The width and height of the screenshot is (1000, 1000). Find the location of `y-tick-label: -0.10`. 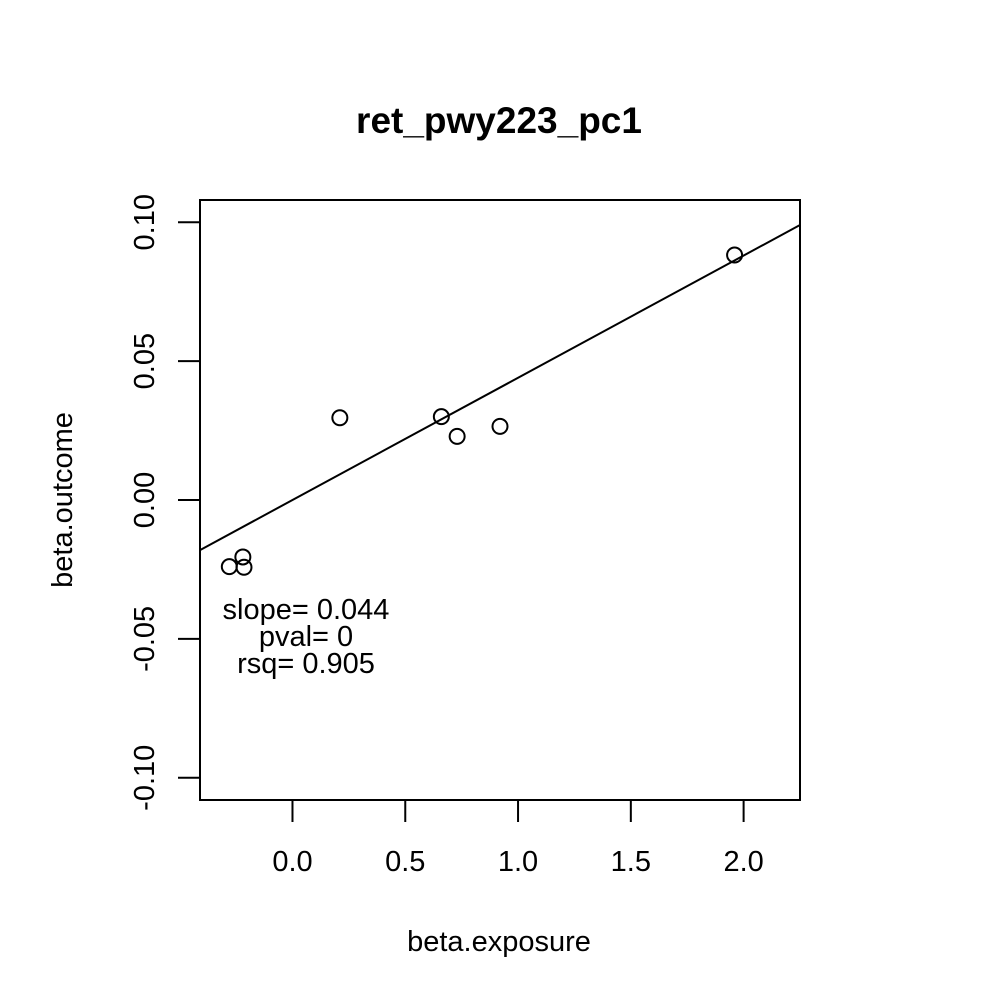

y-tick-label: -0.10 is located at coordinates (145, 778).